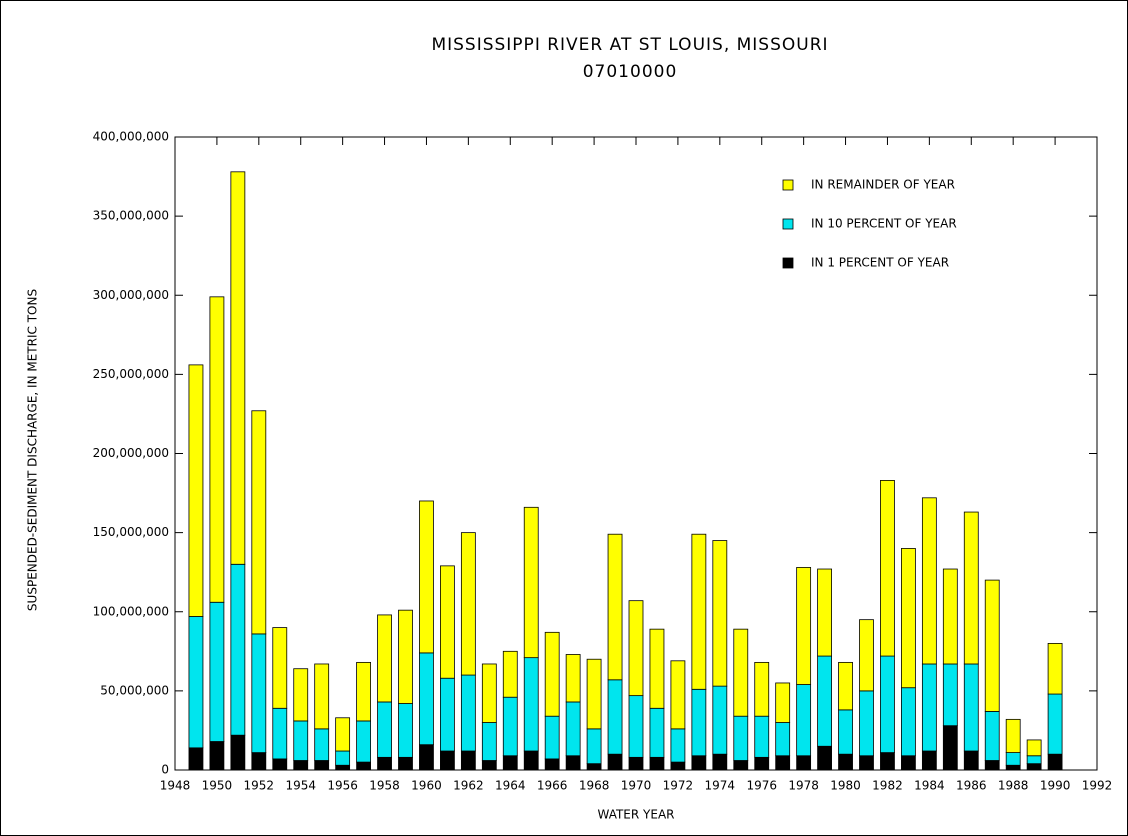  What do you see at coordinates (131, 611) in the screenshot?
I see `y-tick-label: 100,000,000` at bounding box center [131, 611].